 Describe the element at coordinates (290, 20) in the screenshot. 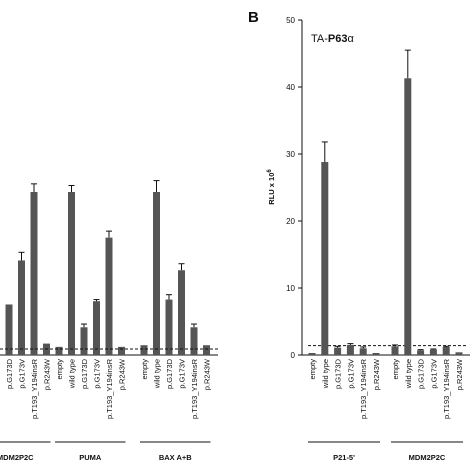

I see `y-tick-label: 50` at that location.